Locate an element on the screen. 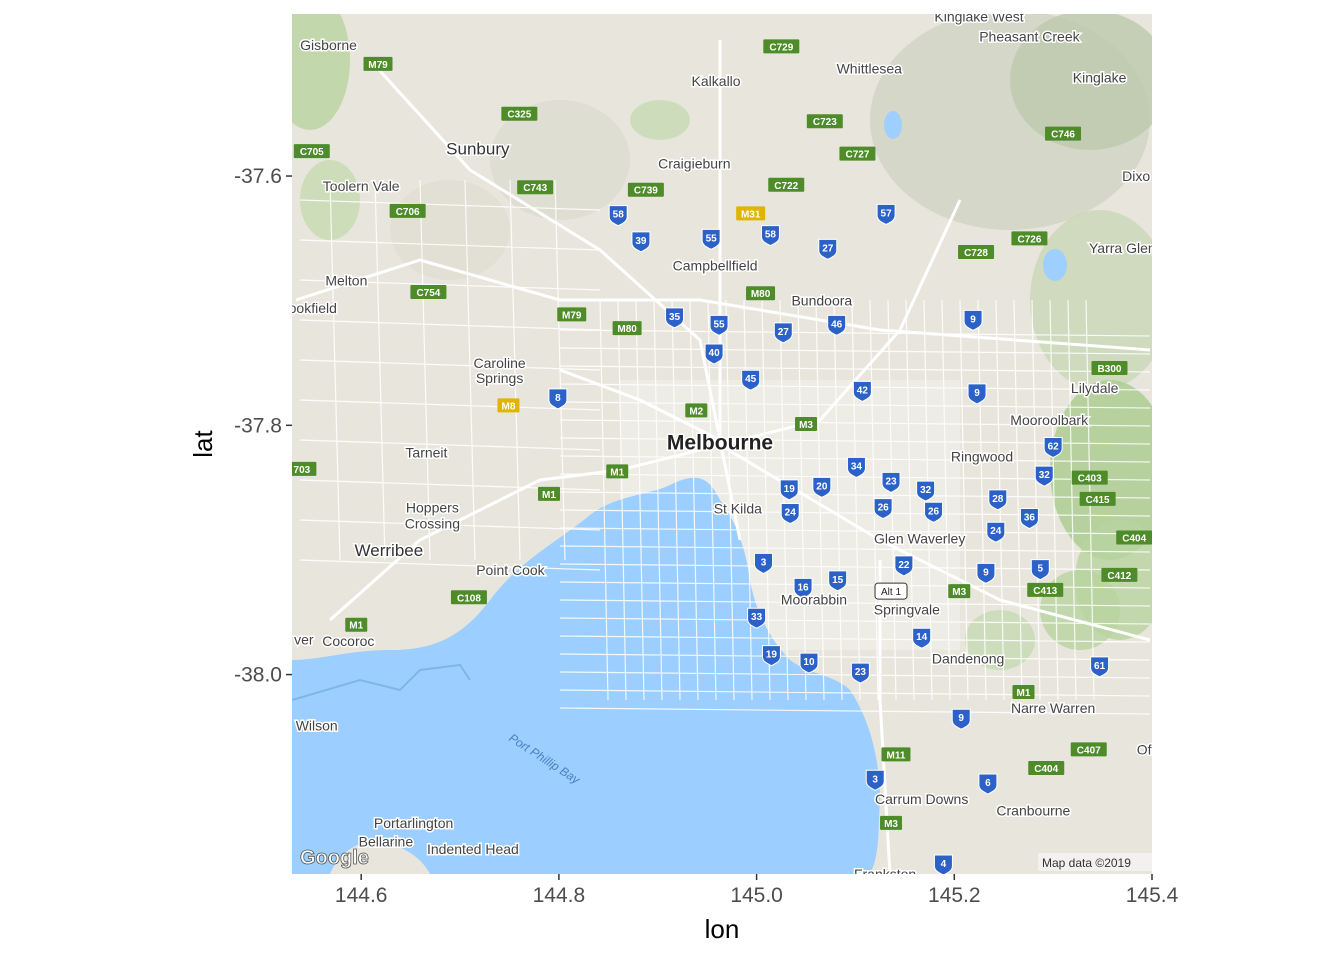  place-label: Gisborne is located at coordinates (328, 45).